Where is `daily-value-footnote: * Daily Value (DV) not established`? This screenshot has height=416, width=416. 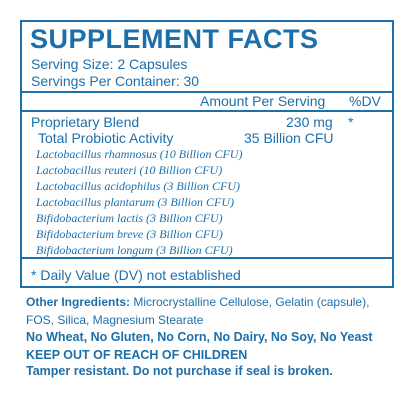
daily-value-footnote: * Daily Value (DV) not established is located at coordinates (136, 275).